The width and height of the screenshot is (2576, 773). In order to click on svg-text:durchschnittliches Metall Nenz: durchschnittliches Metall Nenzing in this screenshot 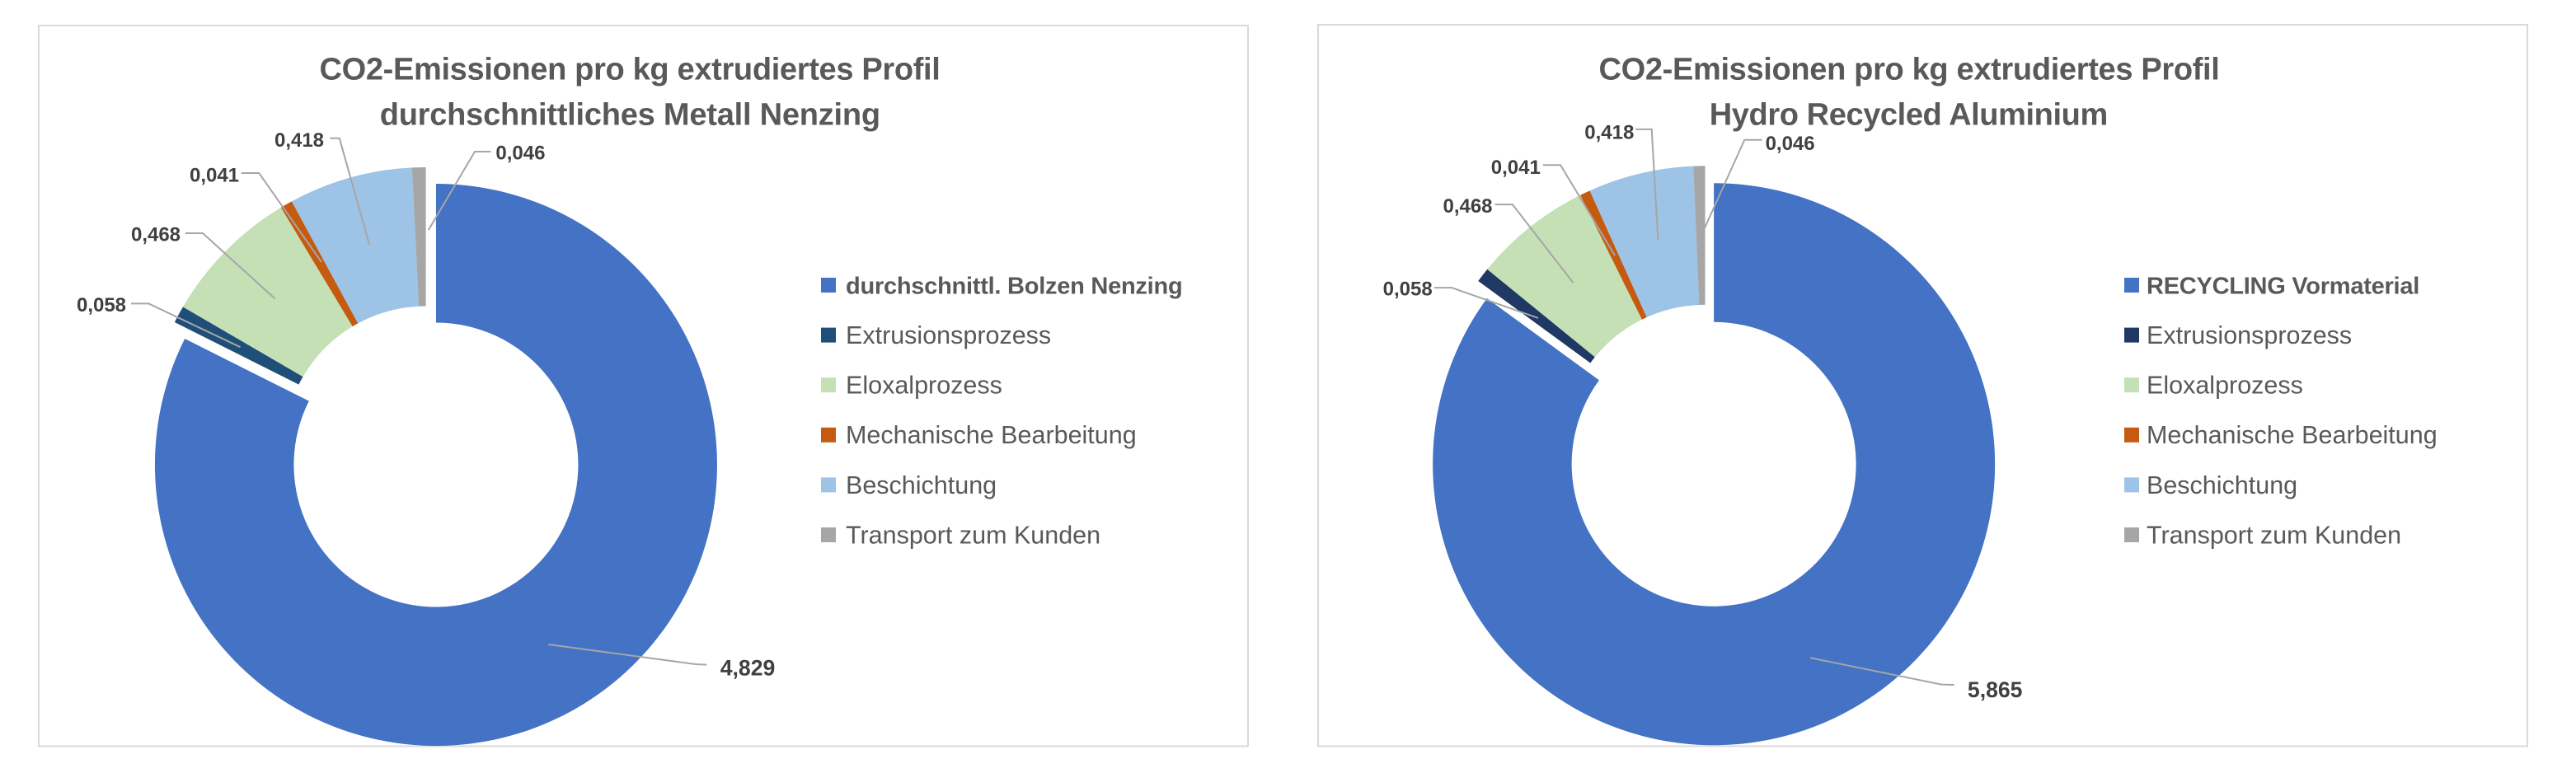, I will do `click(630, 115)`.